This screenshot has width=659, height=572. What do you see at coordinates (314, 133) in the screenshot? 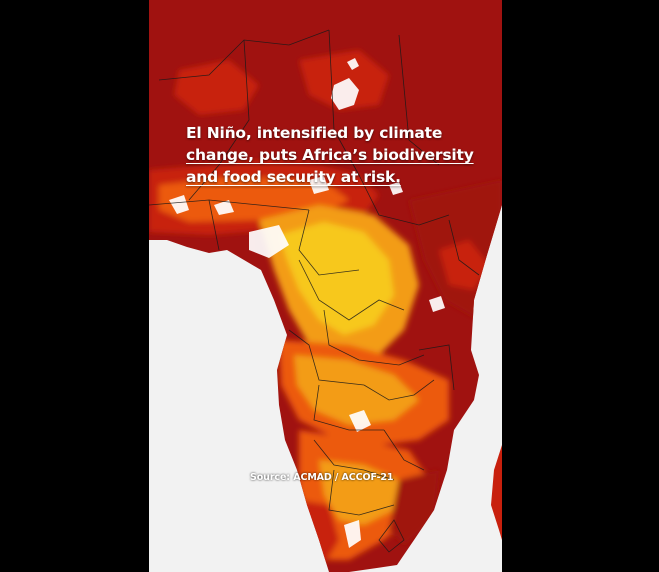
I see `headline-line-1: El Niño, intensified by climate` at bounding box center [314, 133].